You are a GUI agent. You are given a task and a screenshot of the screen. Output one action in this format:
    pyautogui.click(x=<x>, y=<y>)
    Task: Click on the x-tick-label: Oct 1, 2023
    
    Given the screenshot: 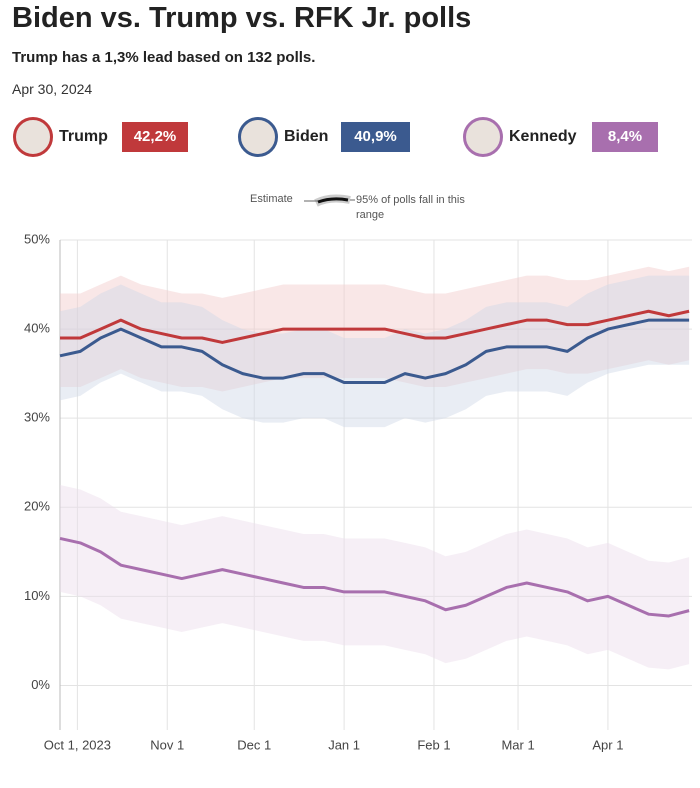 What is the action you would take?
    pyautogui.click(x=77, y=744)
    